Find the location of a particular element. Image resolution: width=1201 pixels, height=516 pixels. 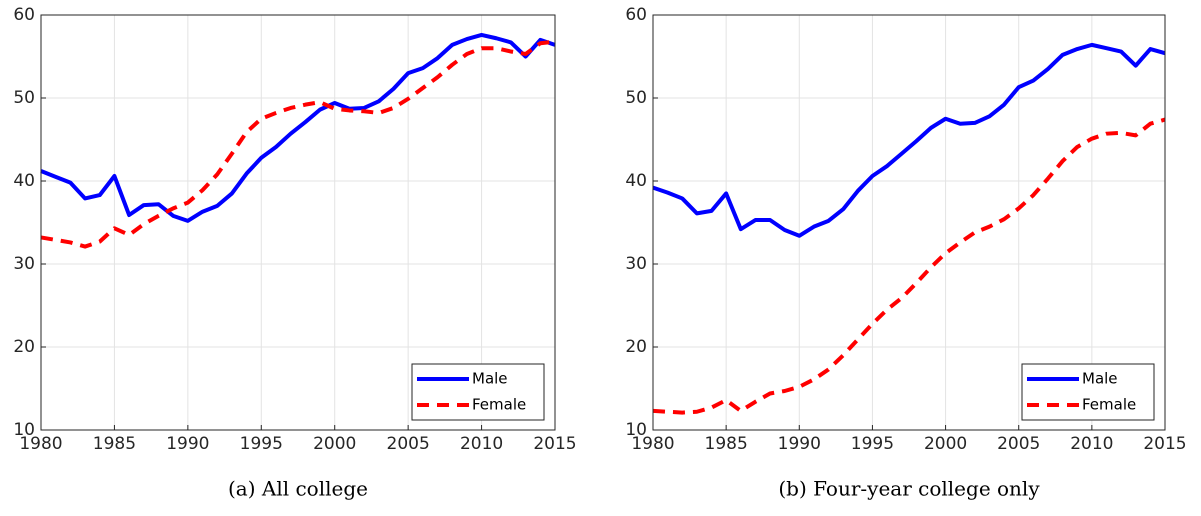

caption: (a) All college is located at coordinates (298, 489).